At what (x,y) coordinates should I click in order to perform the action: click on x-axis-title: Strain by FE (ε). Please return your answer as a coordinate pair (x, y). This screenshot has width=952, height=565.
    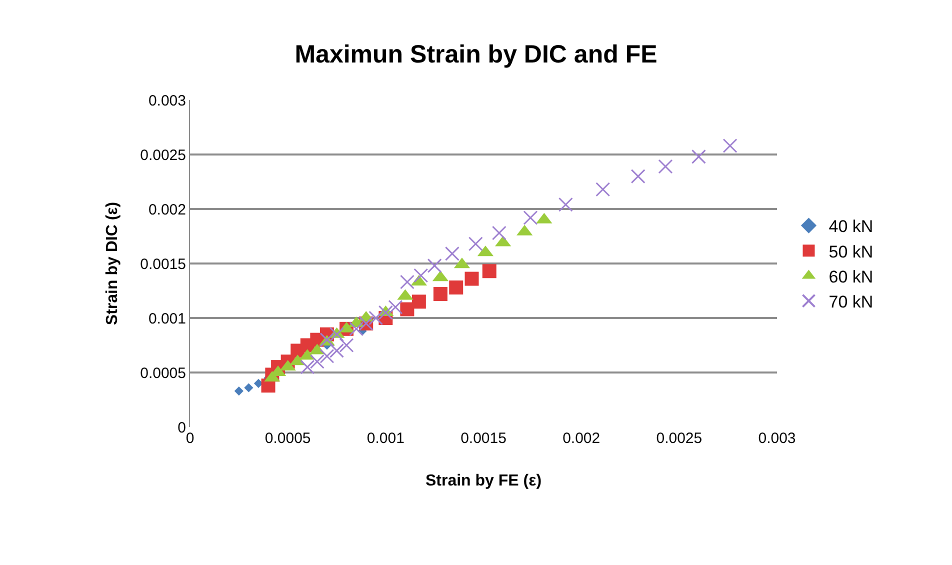
    Looking at the image, I should click on (483, 481).